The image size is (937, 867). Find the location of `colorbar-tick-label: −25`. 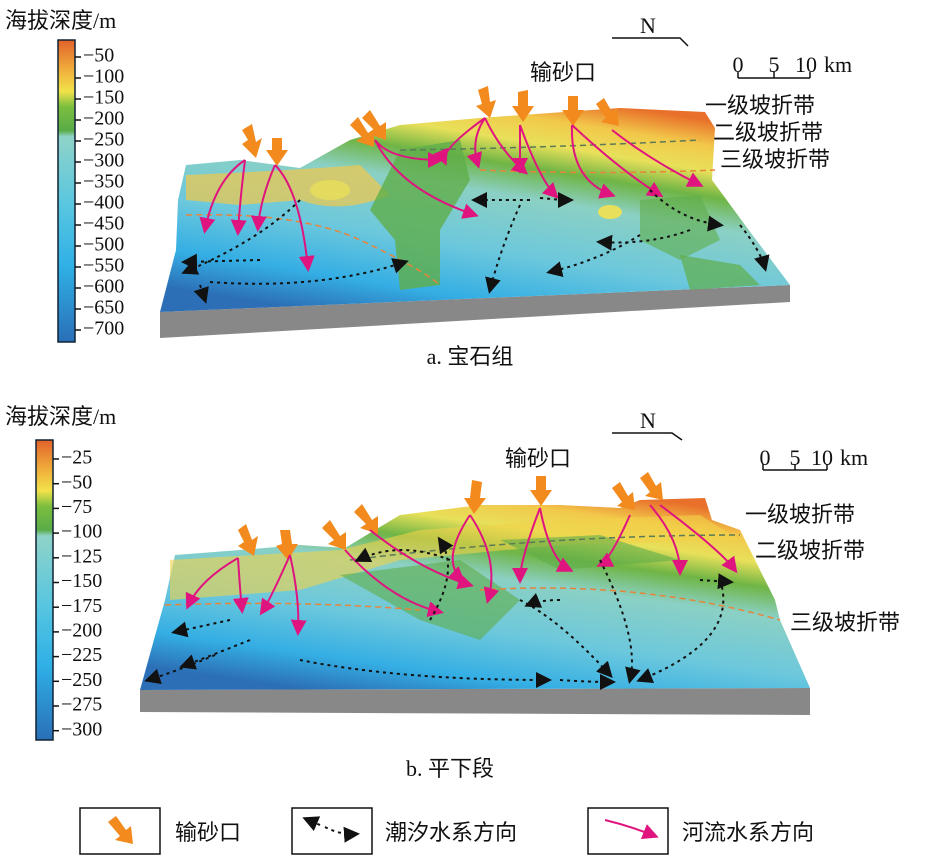

colorbar-tick-label: −25 is located at coordinates (76, 458).